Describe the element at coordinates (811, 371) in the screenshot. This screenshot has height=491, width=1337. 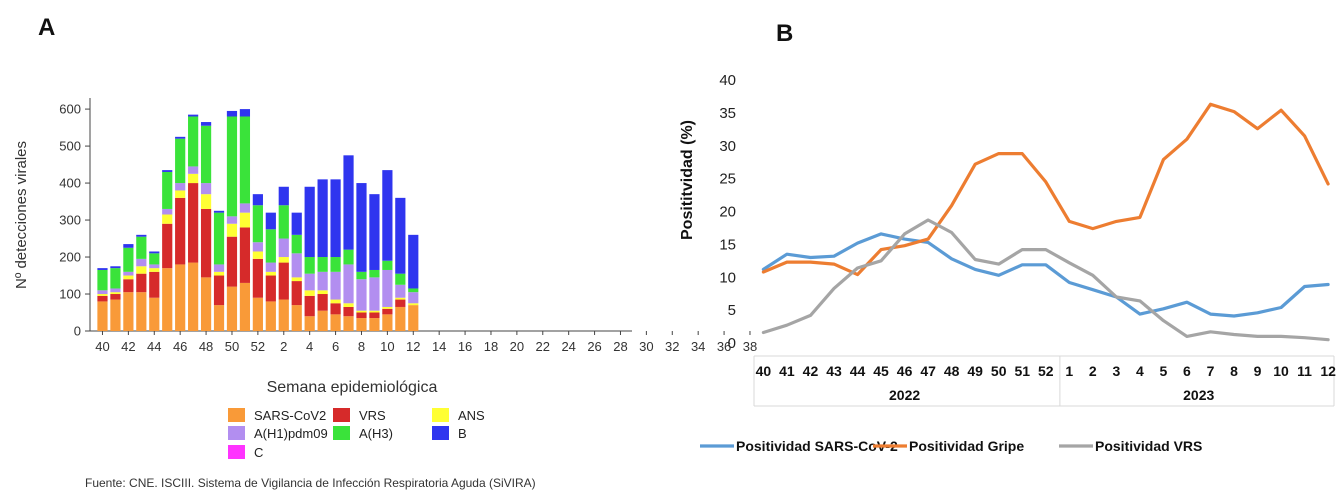
I see `x-tick-label: 42` at that location.